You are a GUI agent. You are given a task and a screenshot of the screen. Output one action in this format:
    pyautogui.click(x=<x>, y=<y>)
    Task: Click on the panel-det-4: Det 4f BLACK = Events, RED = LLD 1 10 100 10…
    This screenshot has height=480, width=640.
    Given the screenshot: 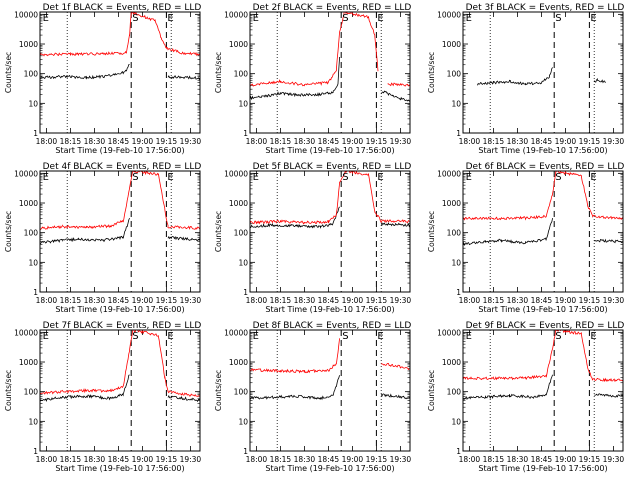 What is the action you would take?
    pyautogui.click(x=102, y=238)
    